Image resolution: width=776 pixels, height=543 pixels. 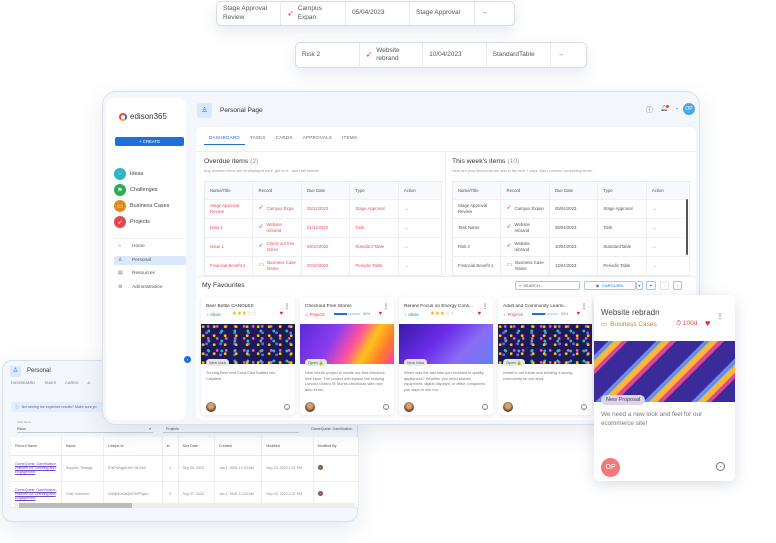 What do you see at coordinates (136, 190) in the screenshot?
I see `sidebar-category-challenges: ⚑ Challenges` at bounding box center [136, 190].